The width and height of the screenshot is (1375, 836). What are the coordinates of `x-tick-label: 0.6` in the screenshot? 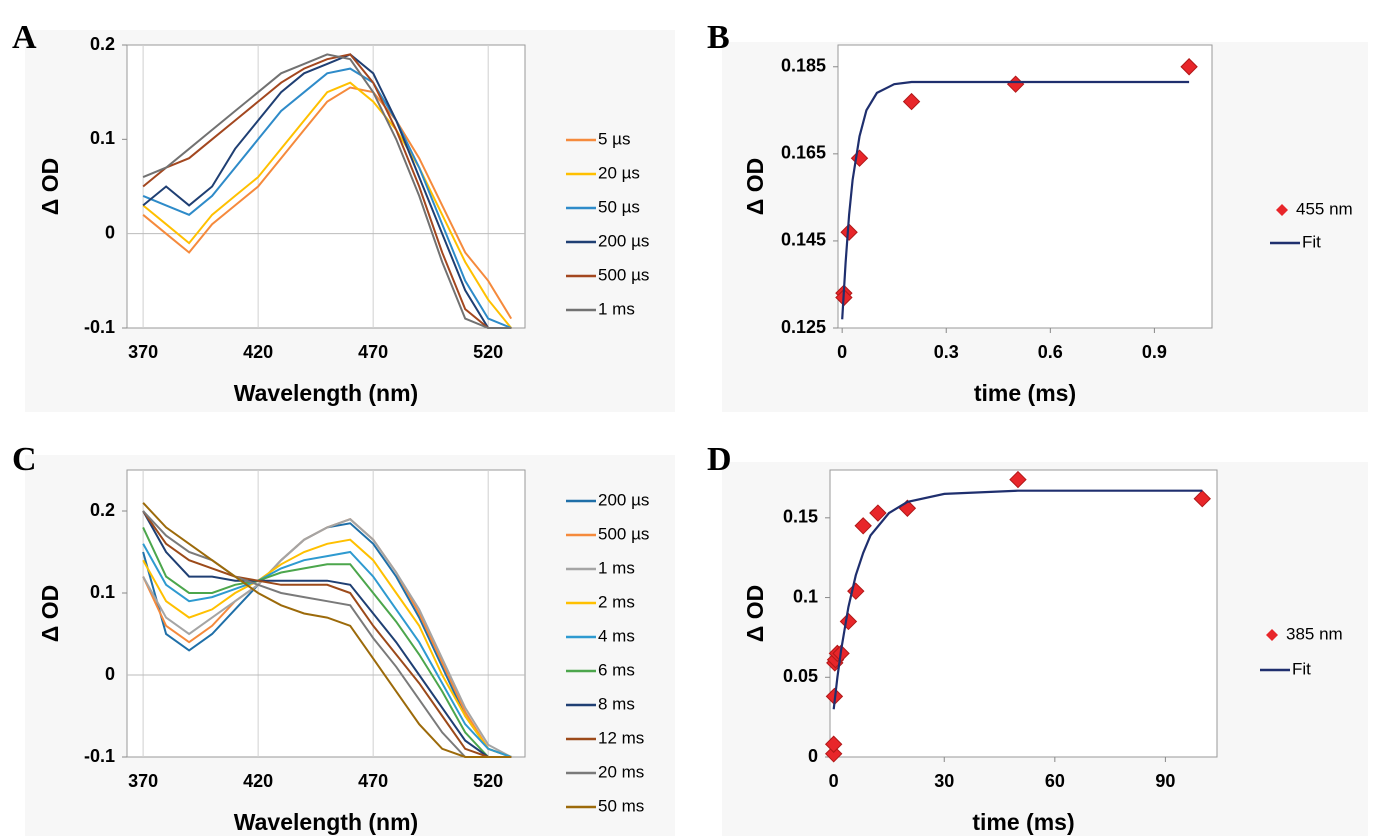 It's located at (1050, 352).